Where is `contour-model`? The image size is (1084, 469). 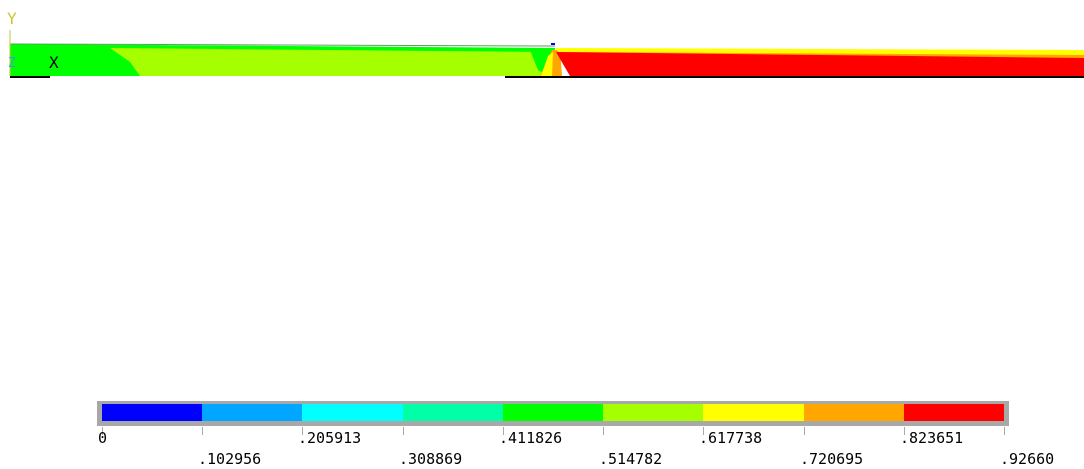
contour-model is located at coordinates (546, 54).